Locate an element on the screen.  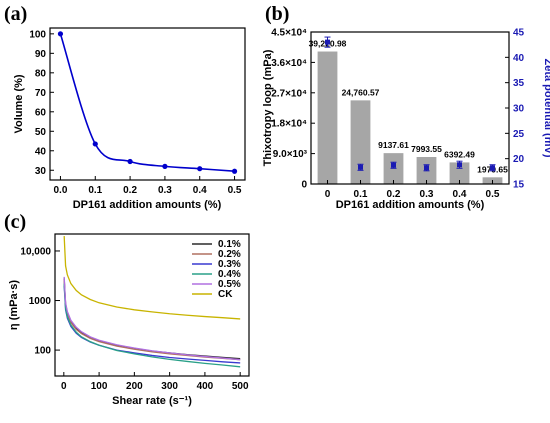
panel-b-label: (b) is located at coordinates (277, 14).